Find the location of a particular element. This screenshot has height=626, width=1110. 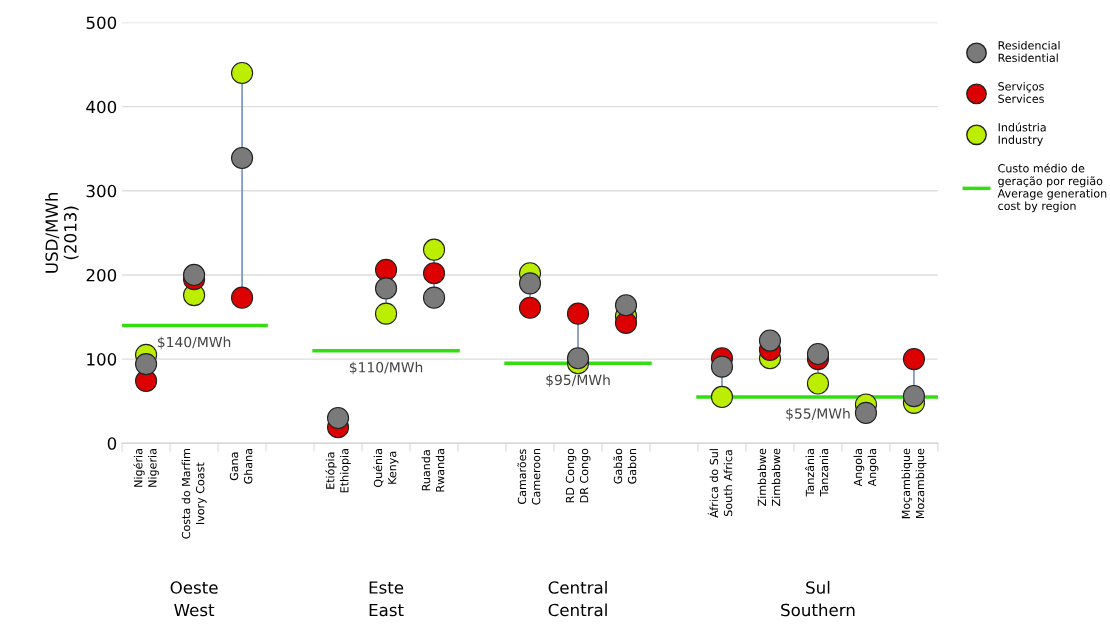

legend-label: Serviços Services is located at coordinates (1021, 92).